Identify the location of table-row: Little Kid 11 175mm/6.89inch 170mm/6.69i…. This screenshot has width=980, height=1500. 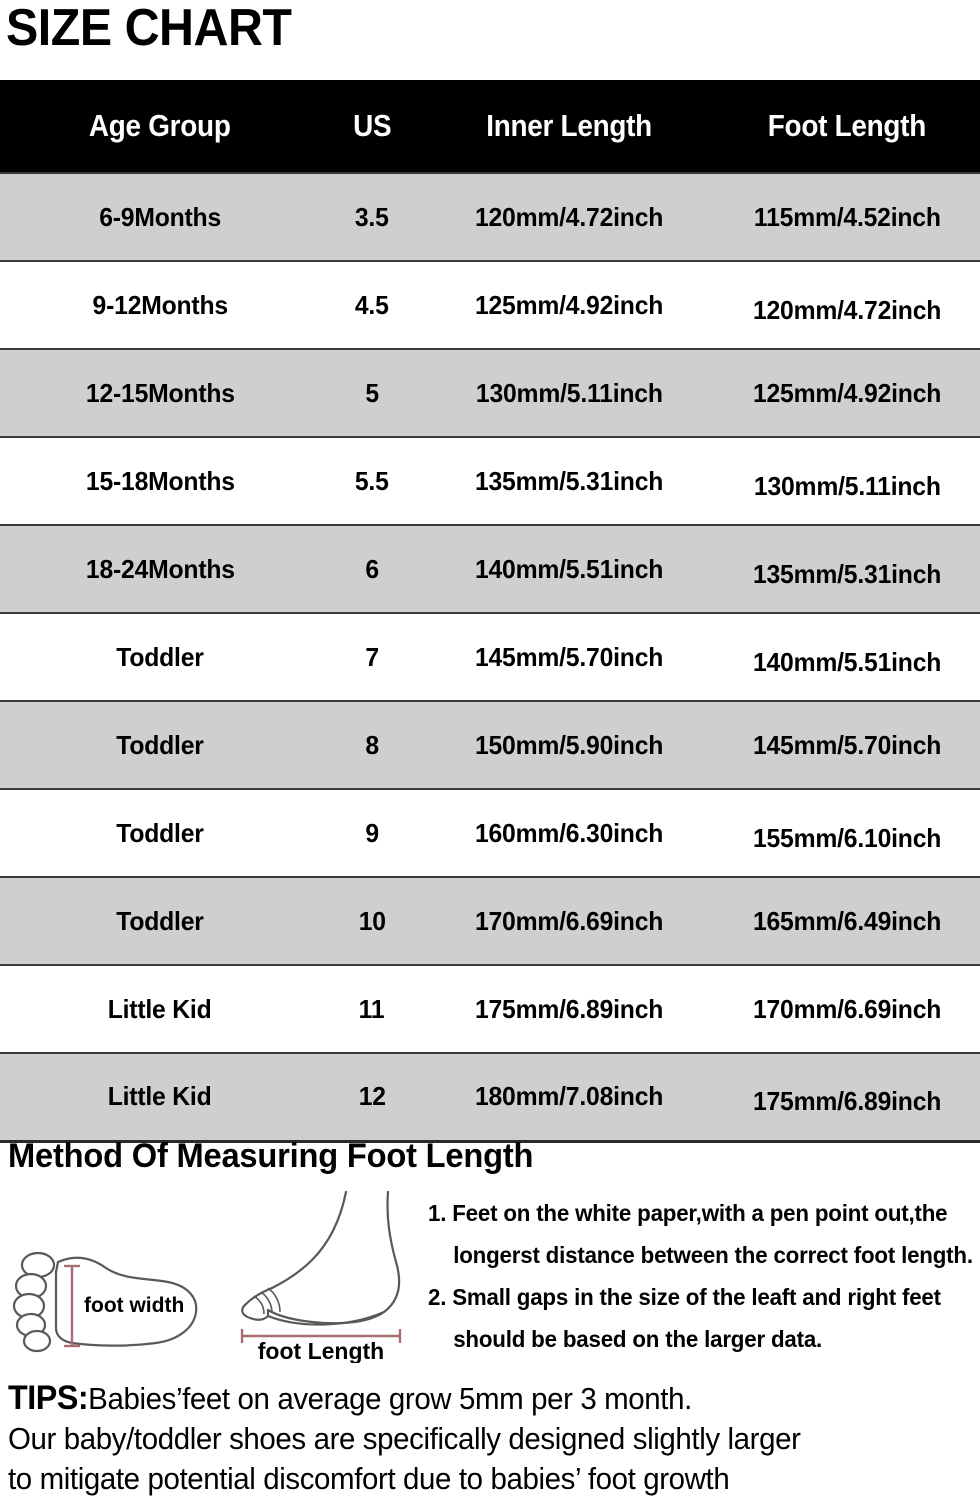
(490, 1009).